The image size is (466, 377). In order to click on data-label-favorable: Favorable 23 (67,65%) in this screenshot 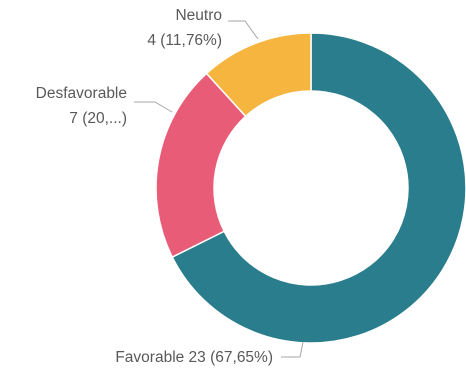, I will do `click(194, 357)`.